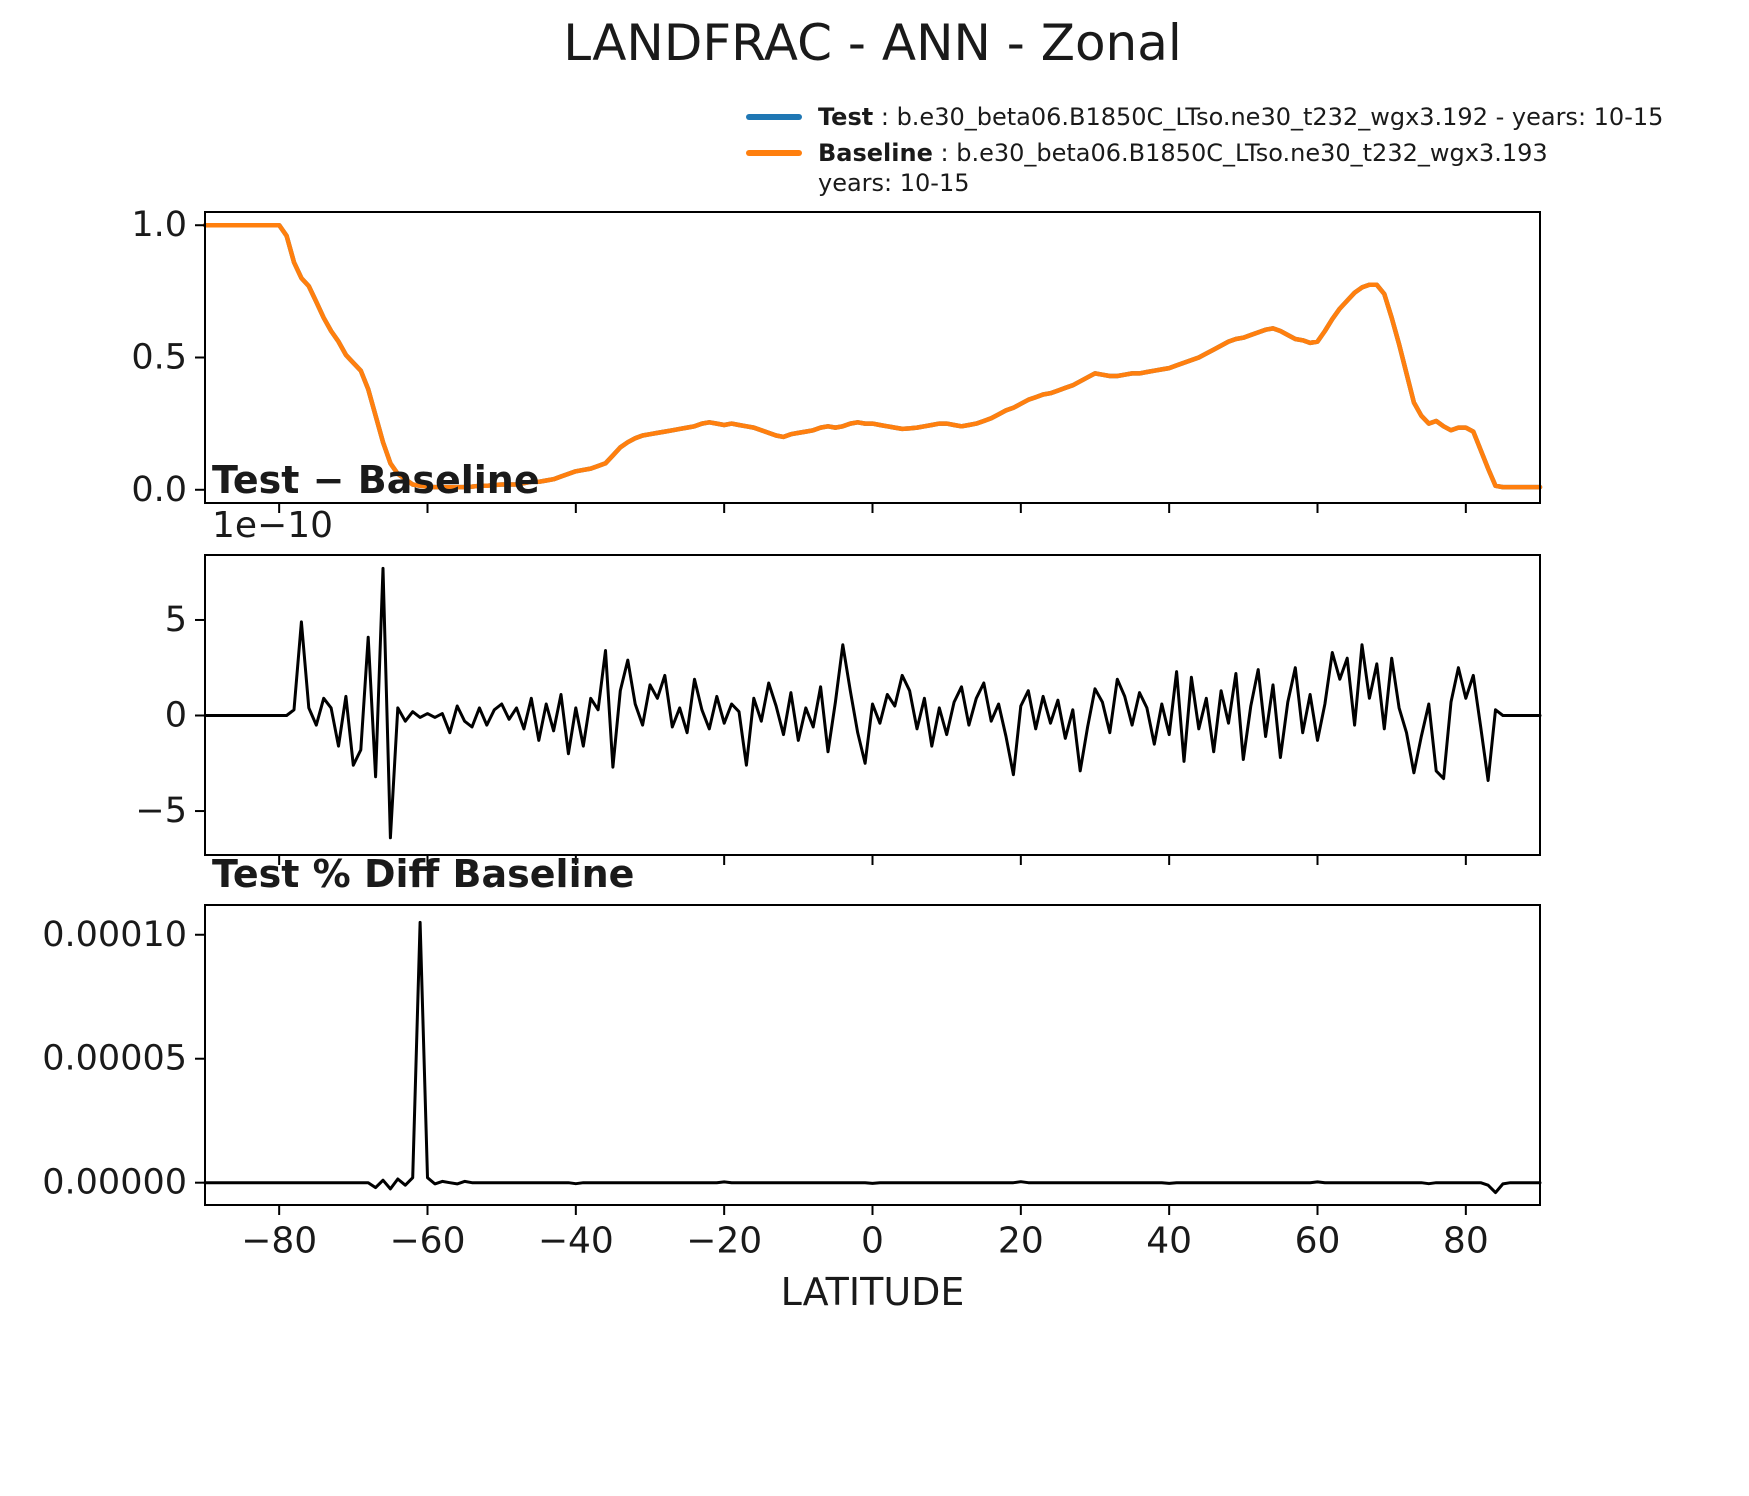 The width and height of the screenshot is (1749, 1496). I want to click on y-tick-label: 0.00010, so click(114, 935).